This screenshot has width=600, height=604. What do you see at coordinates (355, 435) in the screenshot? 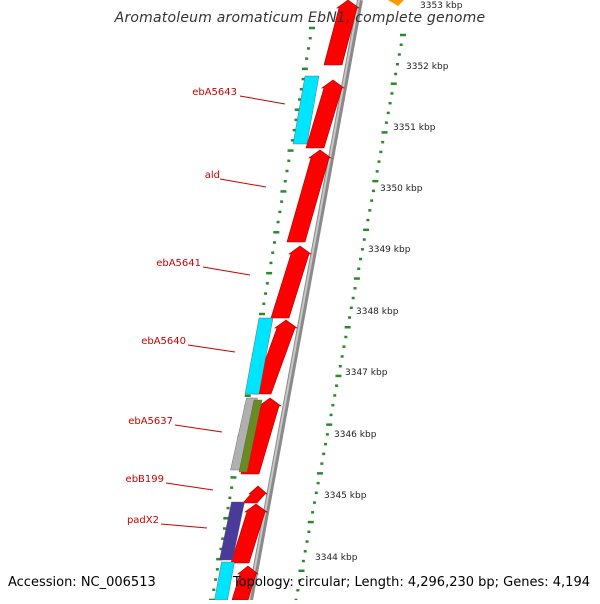
I see `scale-label: 3346 kbp` at bounding box center [355, 435].